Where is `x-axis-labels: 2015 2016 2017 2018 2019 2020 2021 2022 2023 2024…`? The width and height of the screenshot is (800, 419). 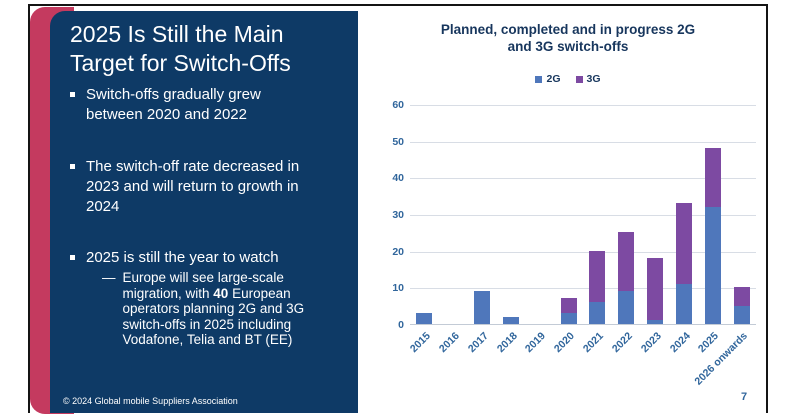
x-axis-labels: 2015 2016 2017 2018 2019 2020 2021 2022 2023 2024… is located at coordinates (581, 367).